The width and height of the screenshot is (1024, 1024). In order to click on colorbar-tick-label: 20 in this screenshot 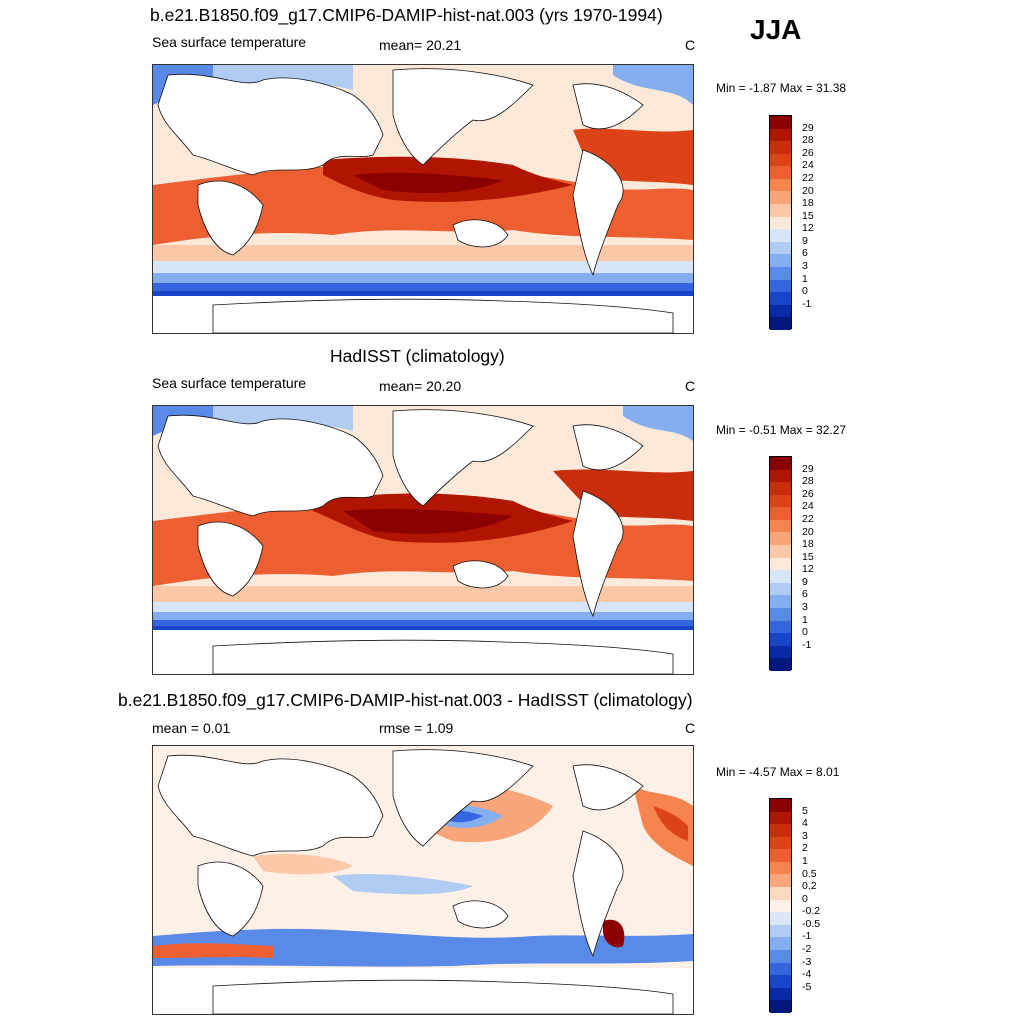, I will do `click(808, 531)`.